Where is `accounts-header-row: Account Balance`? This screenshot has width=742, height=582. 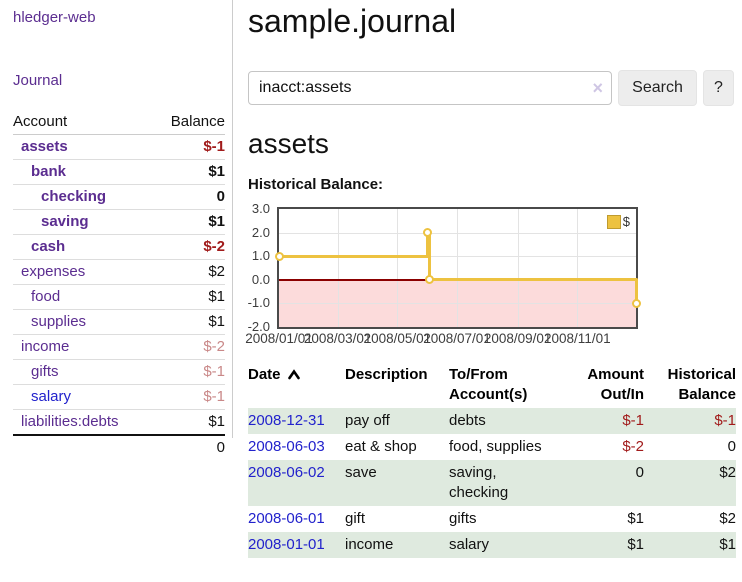 accounts-header-row: Account Balance is located at coordinates (119, 123).